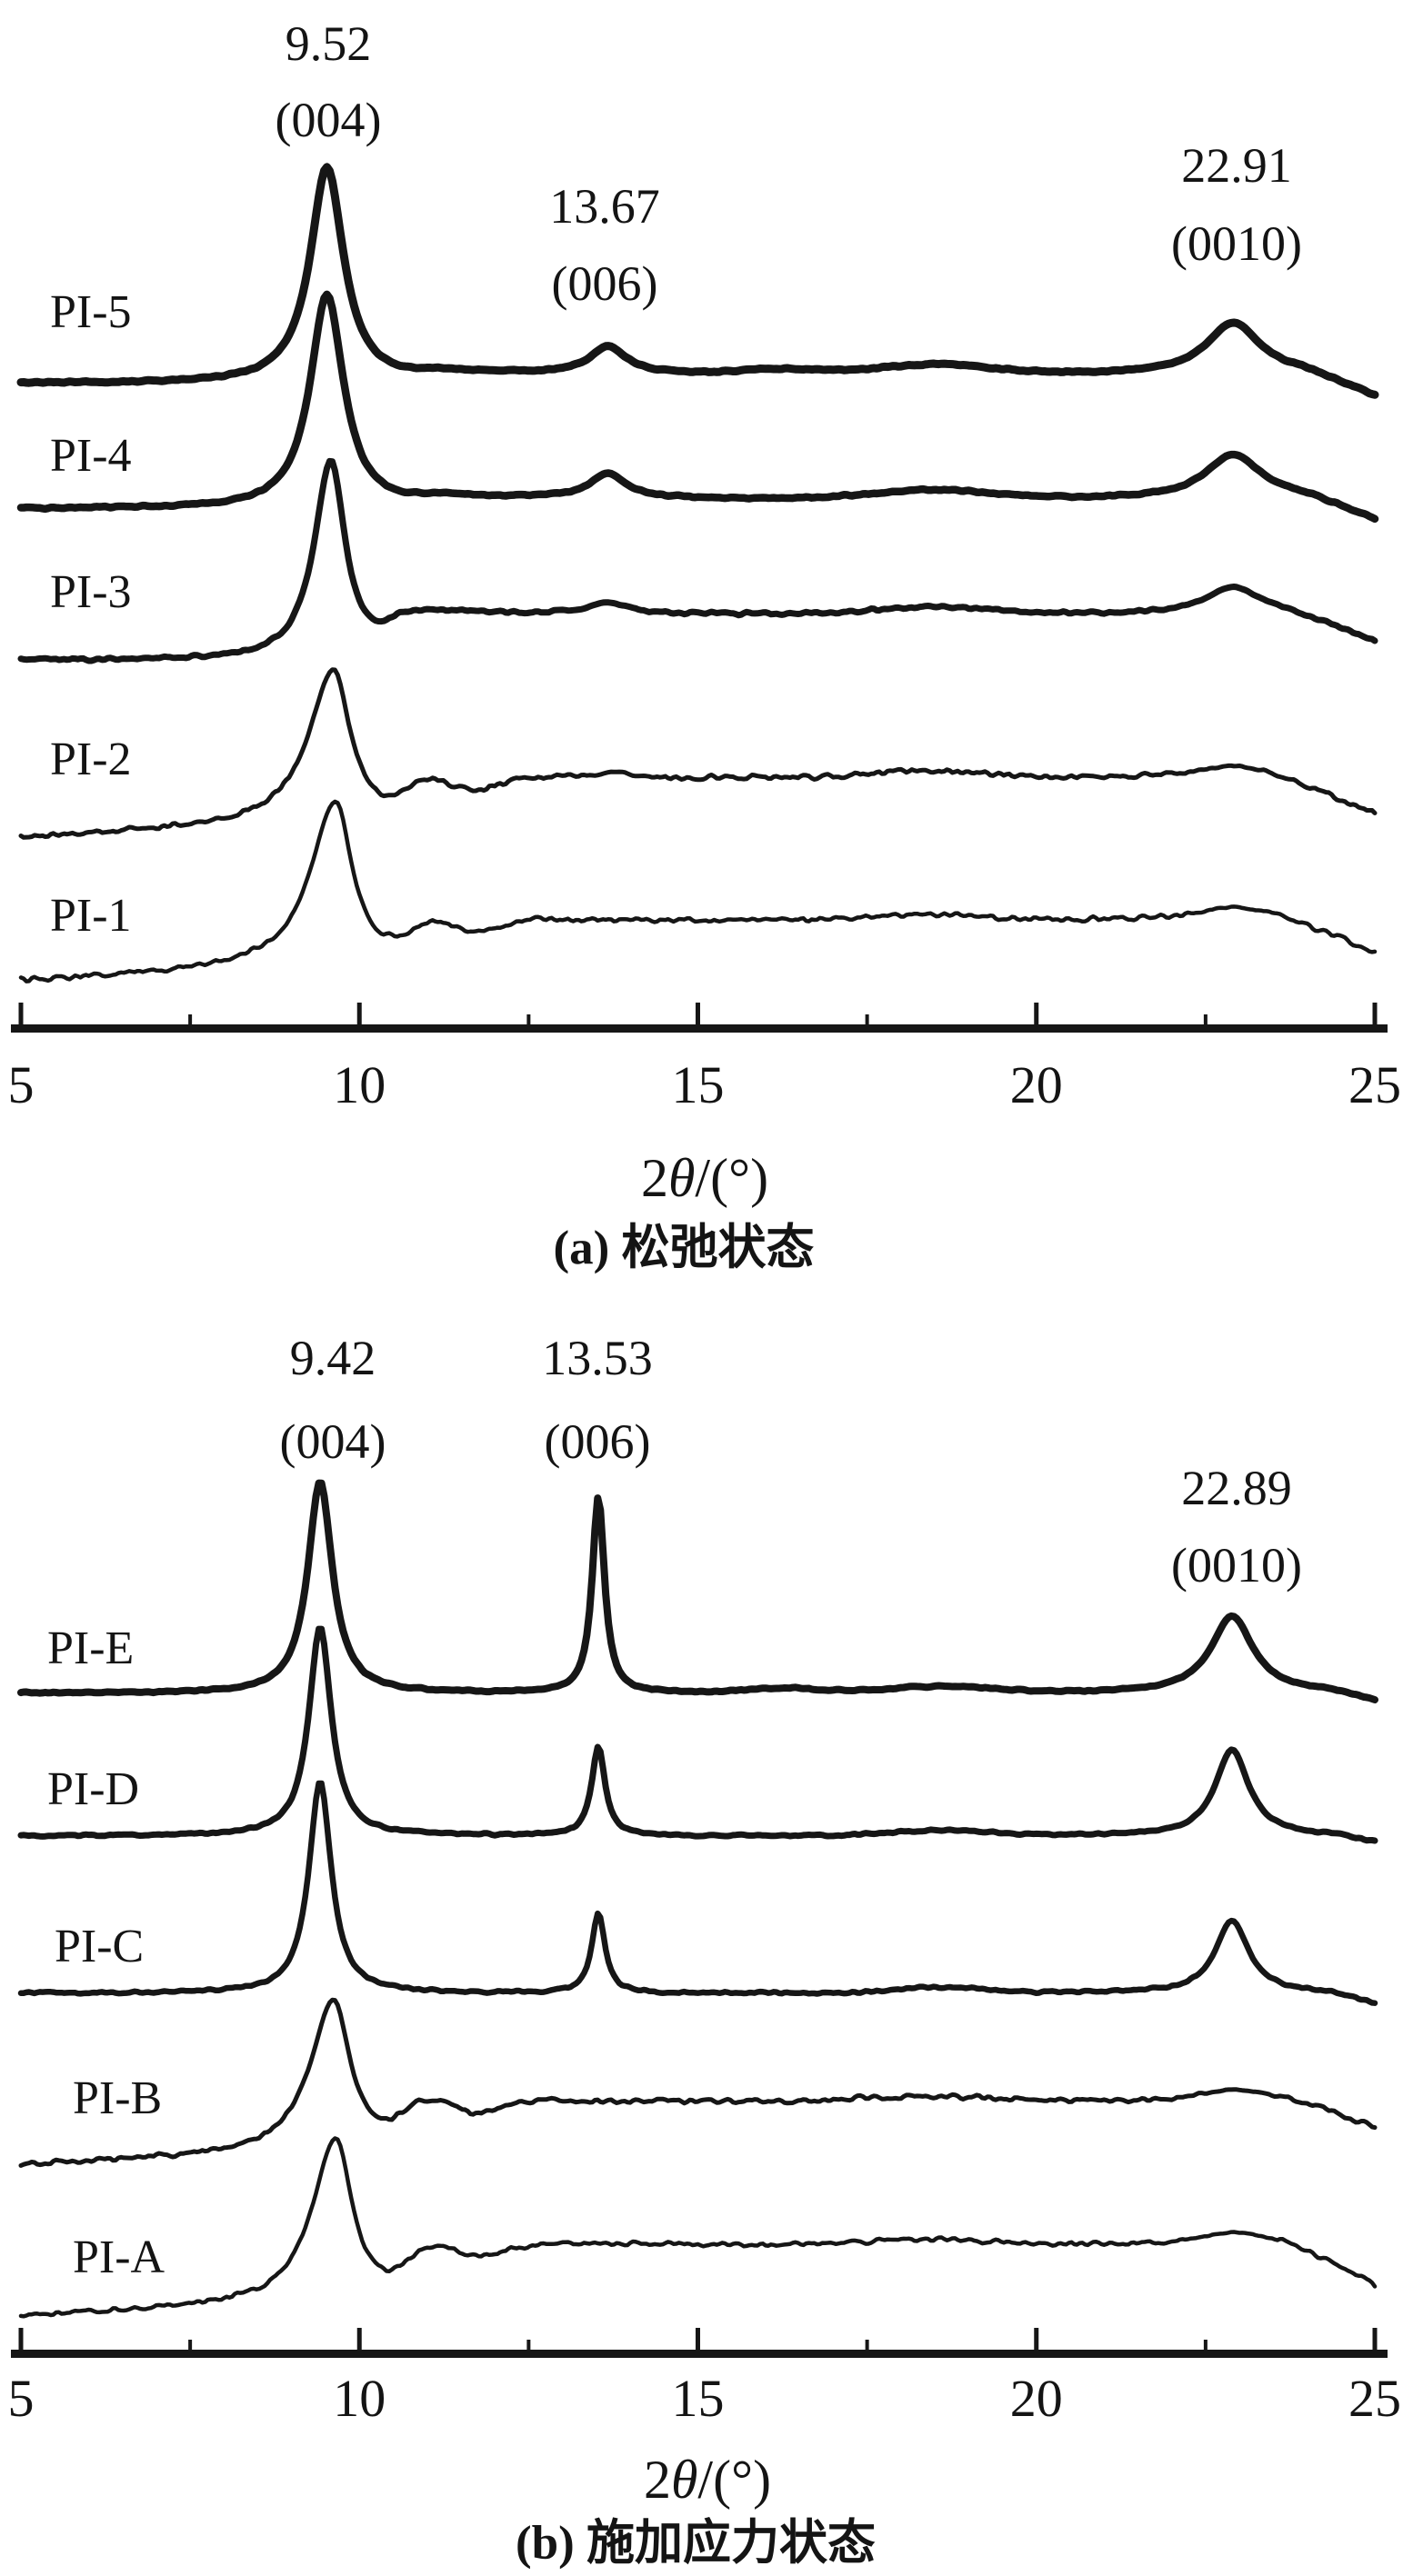 Image resolution: width=1403 pixels, height=2576 pixels. Describe the element at coordinates (697, 1591) in the screenshot. I see `curve-PI-E` at that location.